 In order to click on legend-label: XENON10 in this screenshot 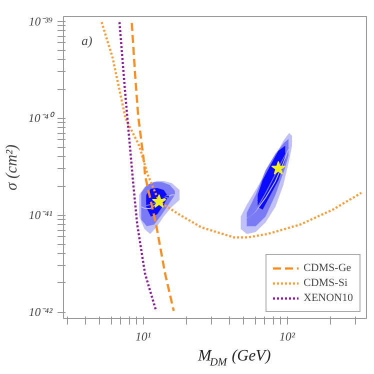, I will do `click(328, 298)`.